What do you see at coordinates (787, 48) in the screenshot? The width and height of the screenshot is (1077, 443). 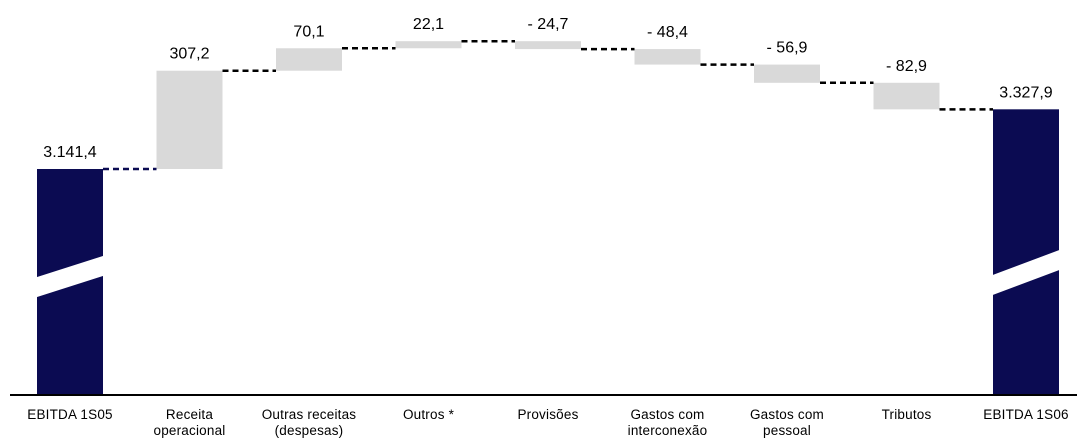 I see `value-label: - 56,9` at bounding box center [787, 48].